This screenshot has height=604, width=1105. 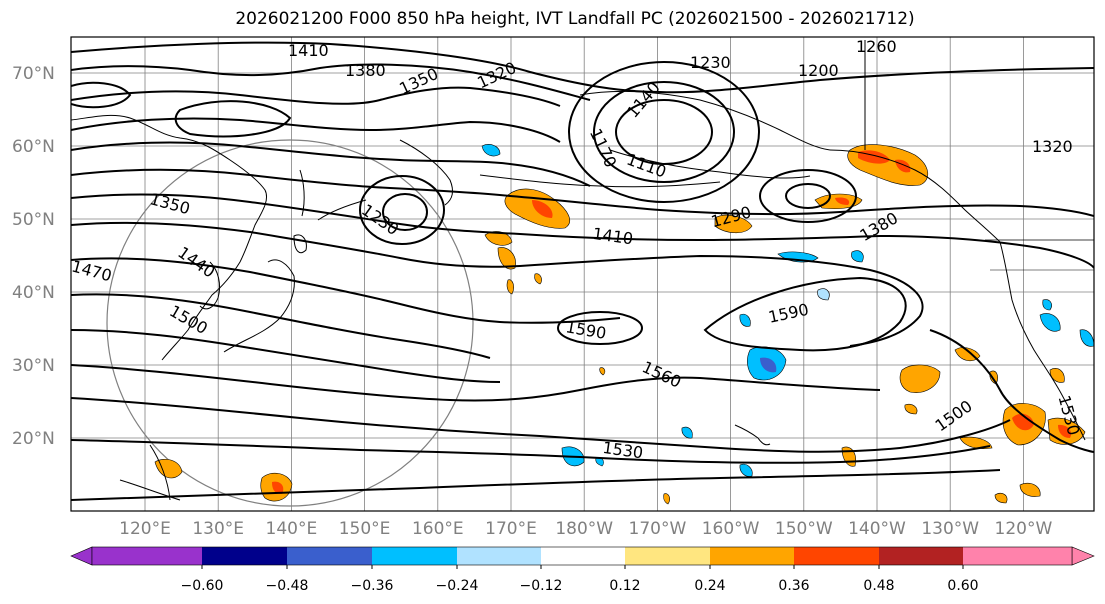 I want to click on lat-label-30: 30°N, so click(x=33, y=366).